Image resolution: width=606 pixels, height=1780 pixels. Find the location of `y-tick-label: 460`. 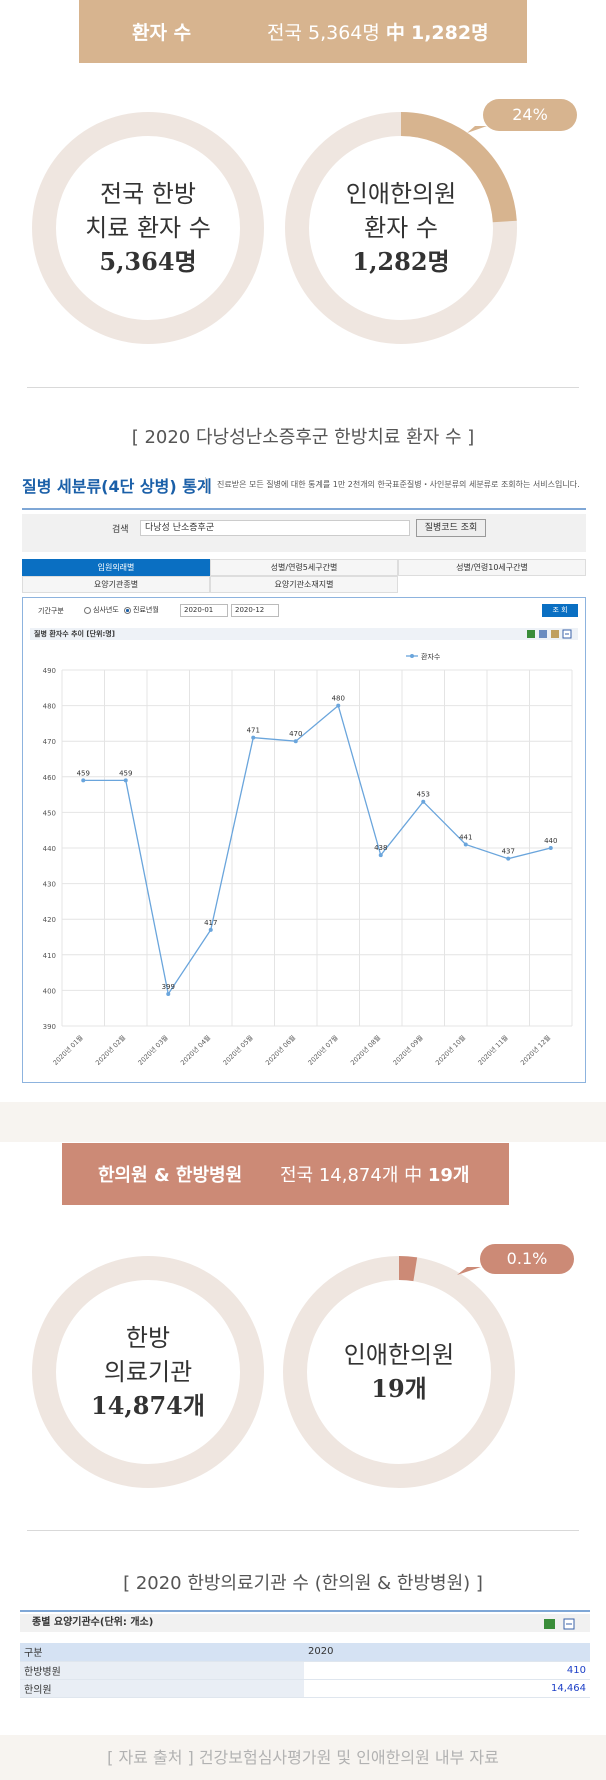

y-tick-label: 460 is located at coordinates (49, 778).